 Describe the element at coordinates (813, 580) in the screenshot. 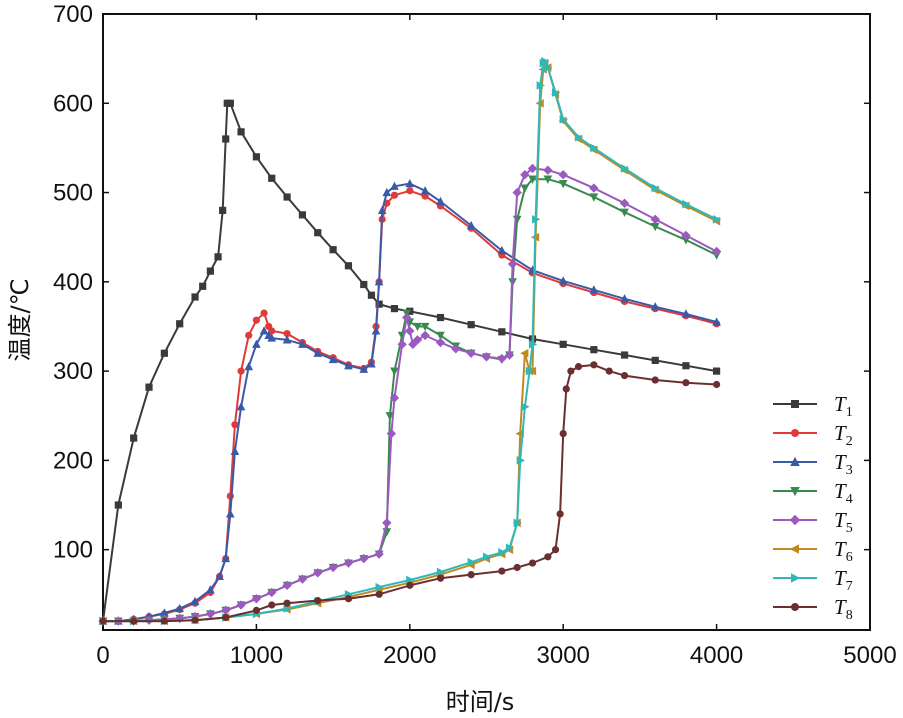

I see `legend-item: T7` at that location.